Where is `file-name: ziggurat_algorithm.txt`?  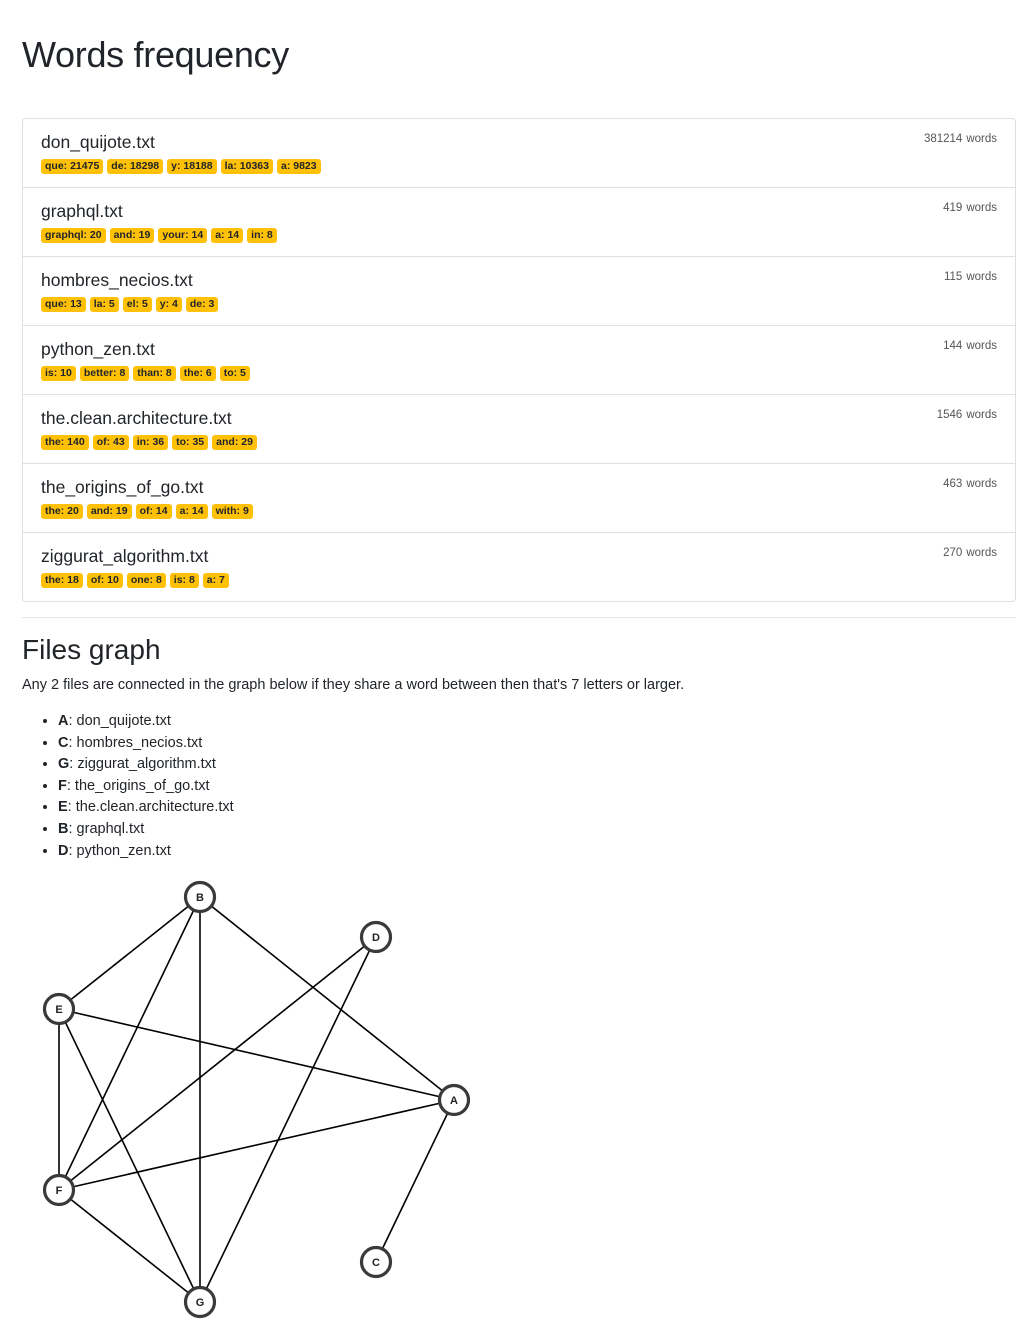 file-name: ziggurat_algorithm.txt is located at coordinates (125, 556).